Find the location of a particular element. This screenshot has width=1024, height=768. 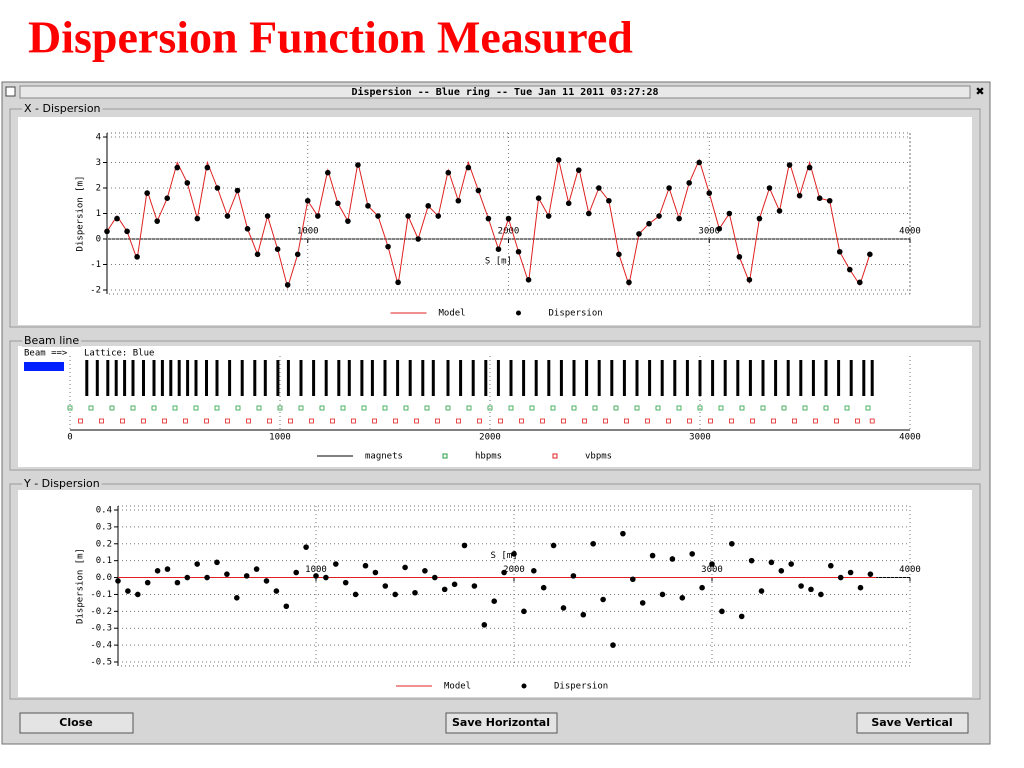

close-icon: ✖ is located at coordinates (979, 91).